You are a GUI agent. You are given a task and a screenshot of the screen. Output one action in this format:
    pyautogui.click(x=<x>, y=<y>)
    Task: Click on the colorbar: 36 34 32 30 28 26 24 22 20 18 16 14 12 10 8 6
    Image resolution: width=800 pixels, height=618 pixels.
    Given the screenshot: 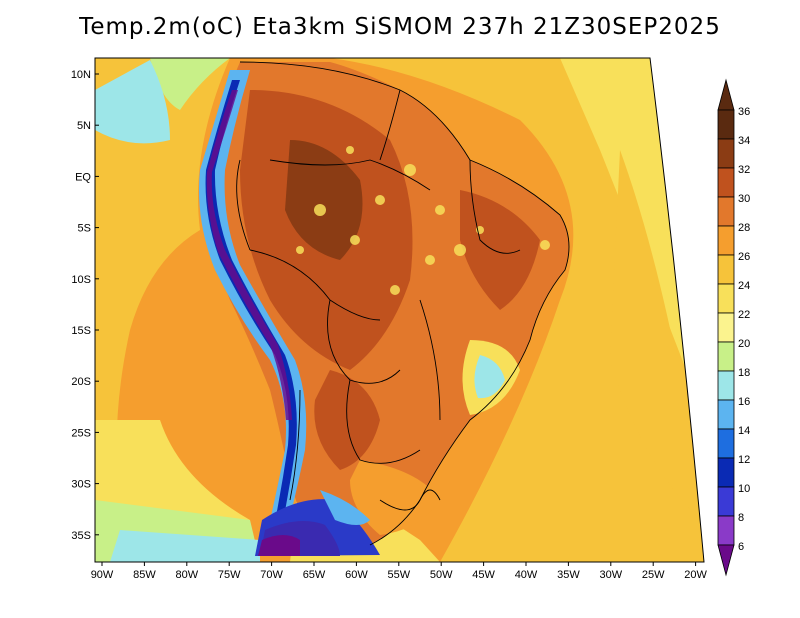 What is the action you would take?
    pyautogui.click(x=733, y=327)
    